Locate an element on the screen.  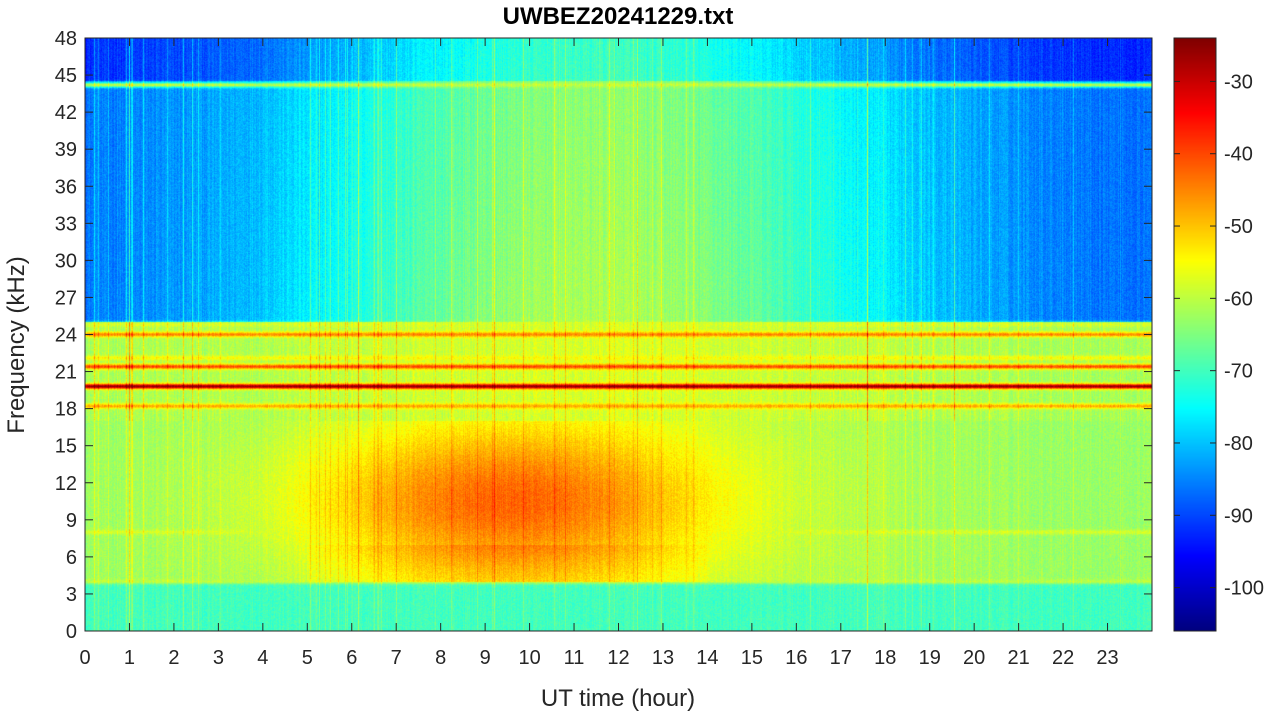
x-tick-label: 16 is located at coordinates (796, 658).